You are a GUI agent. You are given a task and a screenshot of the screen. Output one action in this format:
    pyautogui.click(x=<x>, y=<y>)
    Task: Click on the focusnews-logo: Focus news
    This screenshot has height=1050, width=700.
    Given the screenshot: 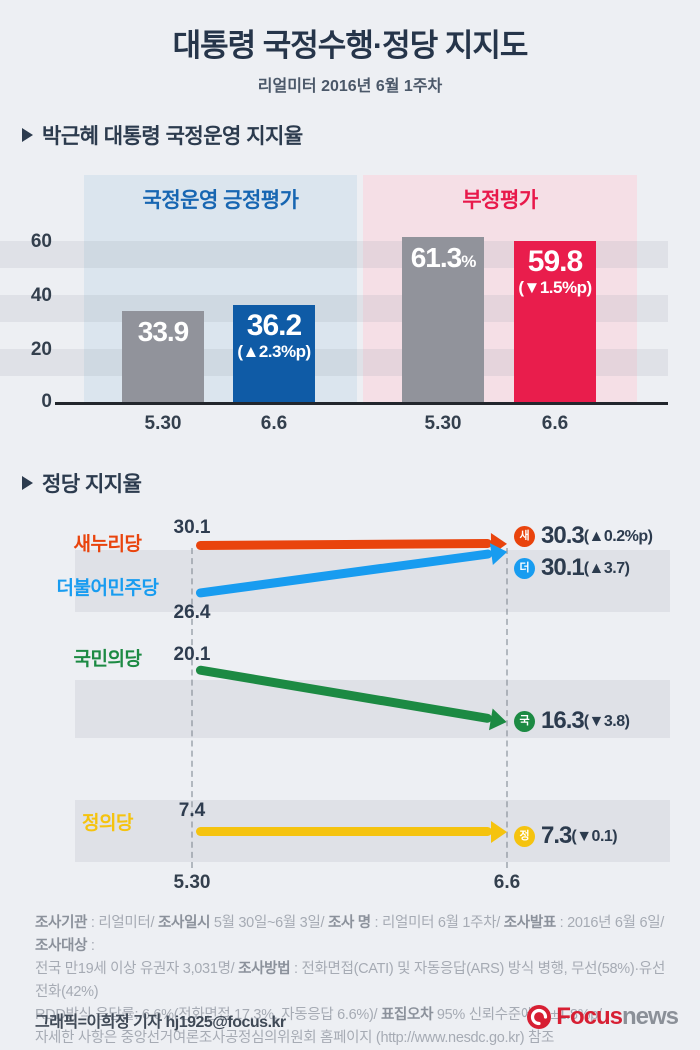 What is the action you would take?
    pyautogui.click(x=602, y=1017)
    